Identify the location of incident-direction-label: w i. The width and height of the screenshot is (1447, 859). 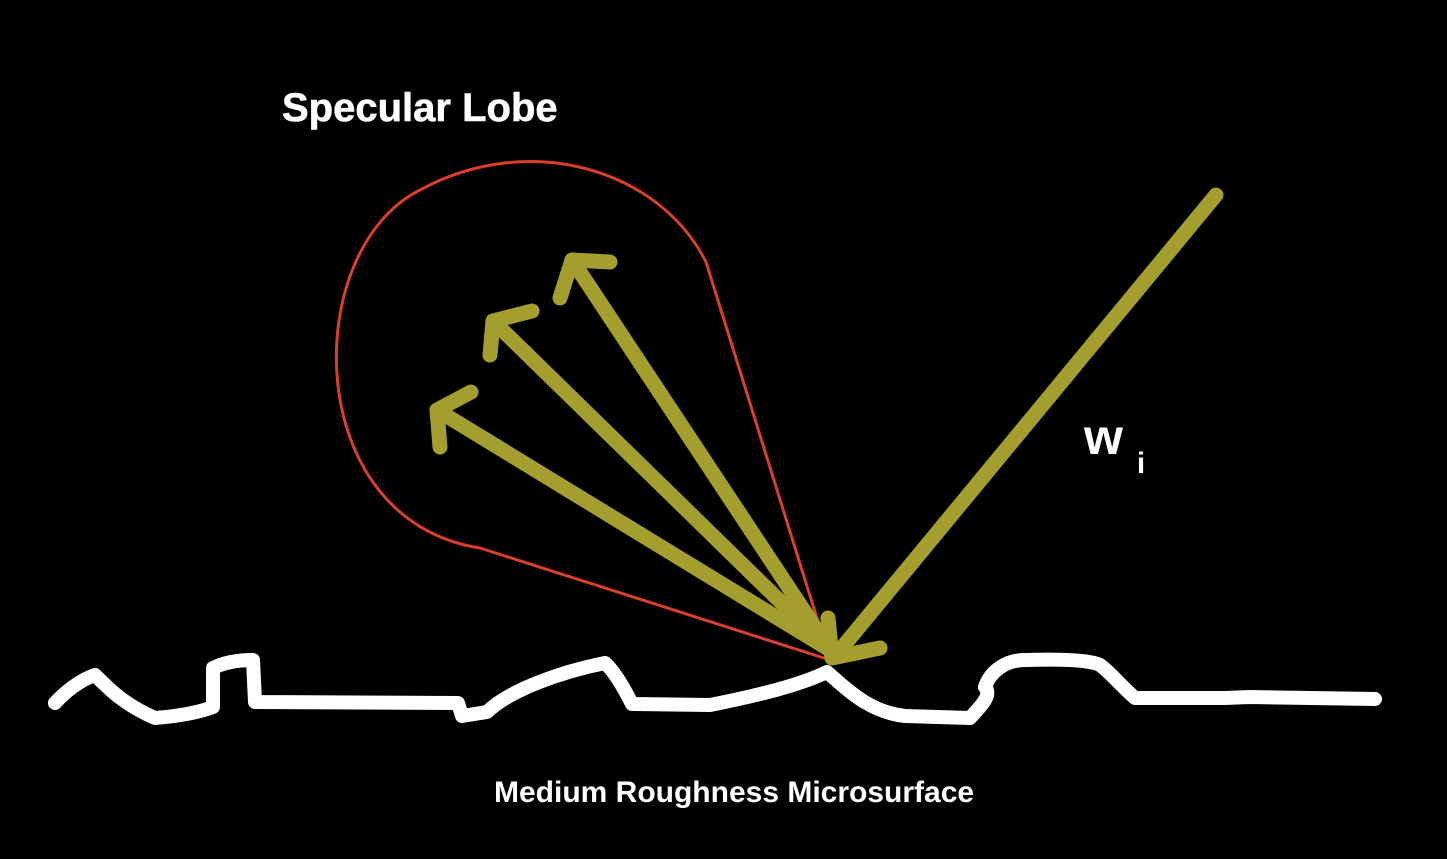
(1114, 444).